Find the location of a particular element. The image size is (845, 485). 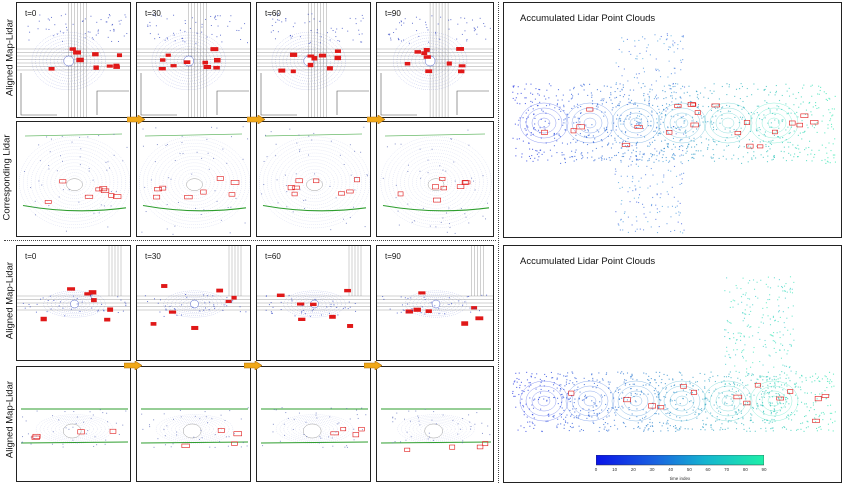

panel-bottom-map-t30: t=30 is located at coordinates (193, 303).